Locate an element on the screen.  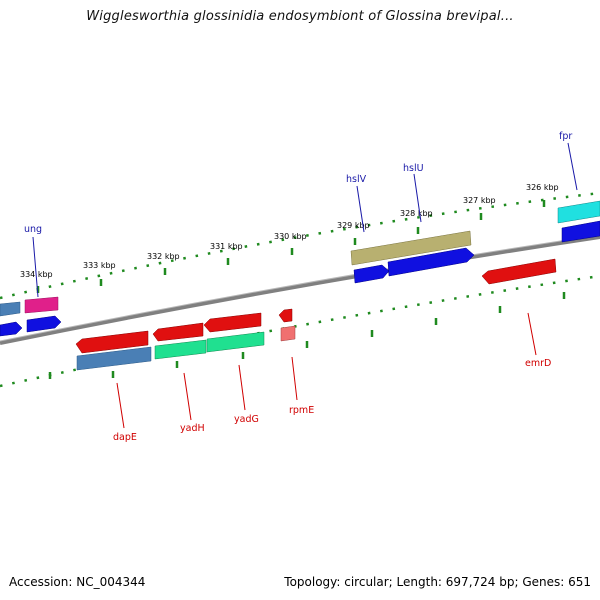
gene-feature-hslV-bar is located at coordinates (371, 274).